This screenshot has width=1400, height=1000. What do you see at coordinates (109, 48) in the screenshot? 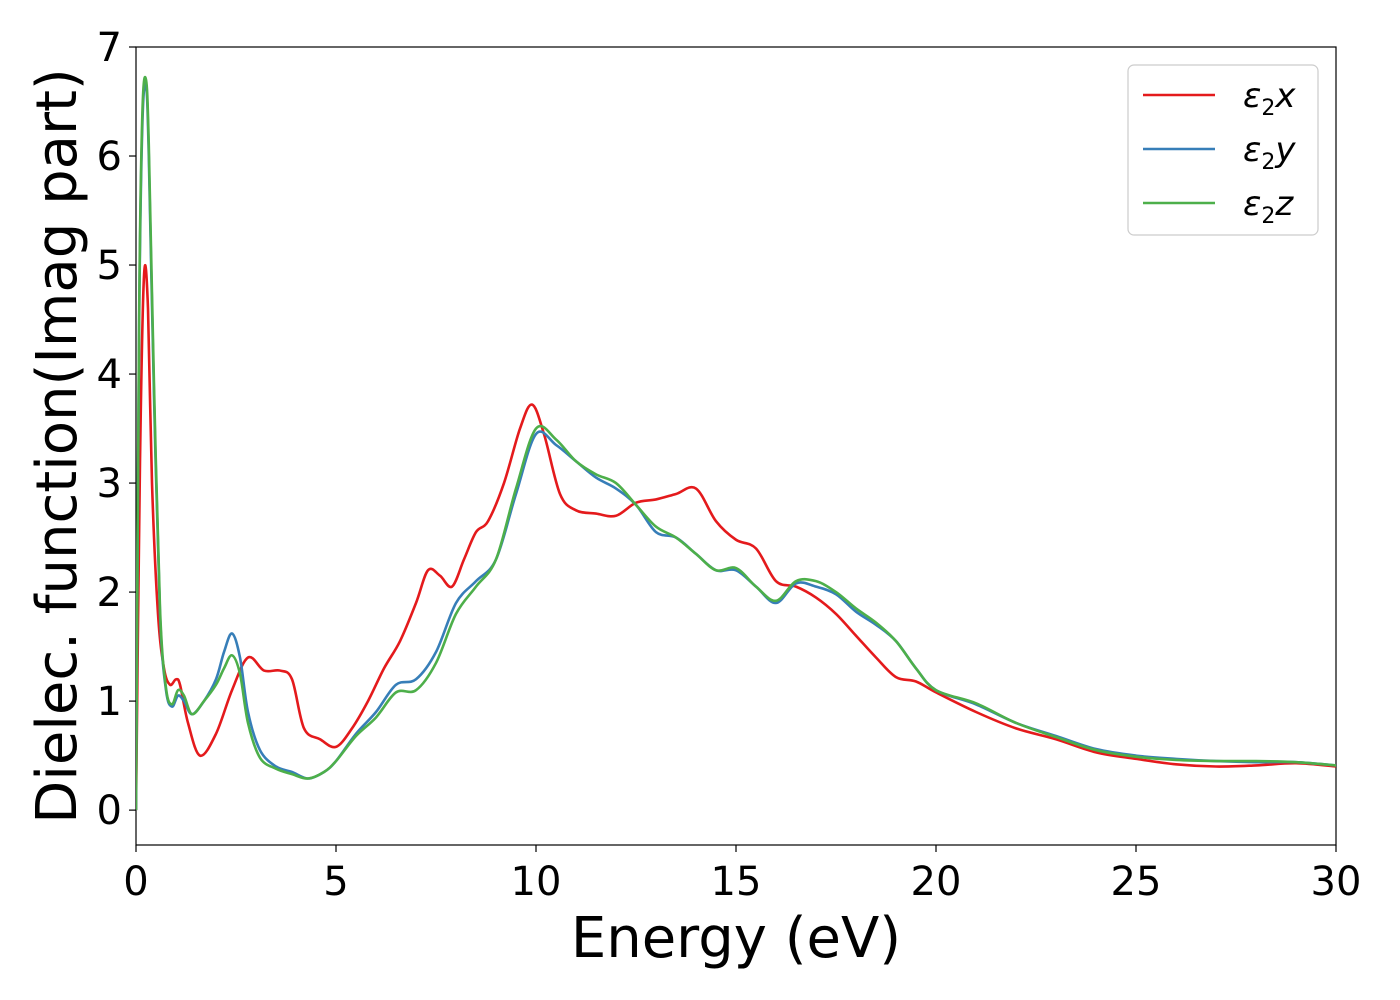
I see `y-tick-label: 7` at bounding box center [109, 48].